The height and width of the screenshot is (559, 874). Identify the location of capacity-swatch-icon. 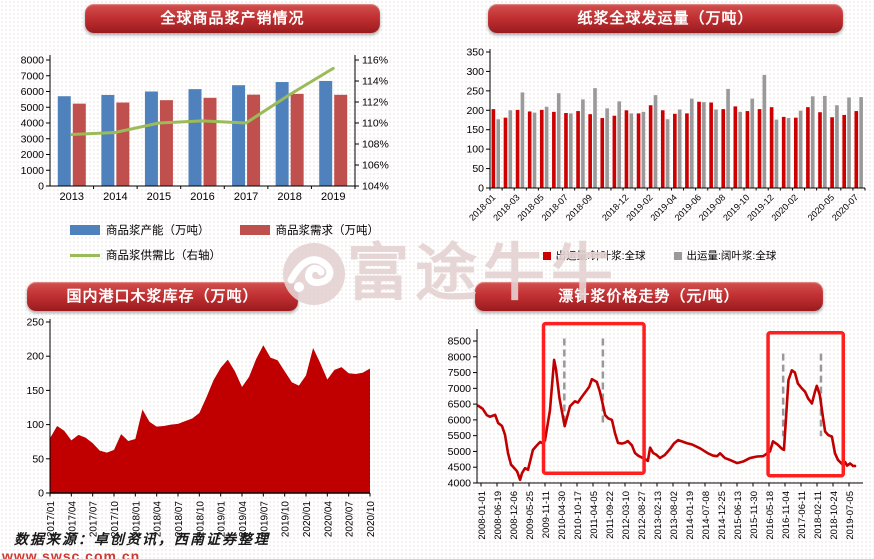
(85, 230).